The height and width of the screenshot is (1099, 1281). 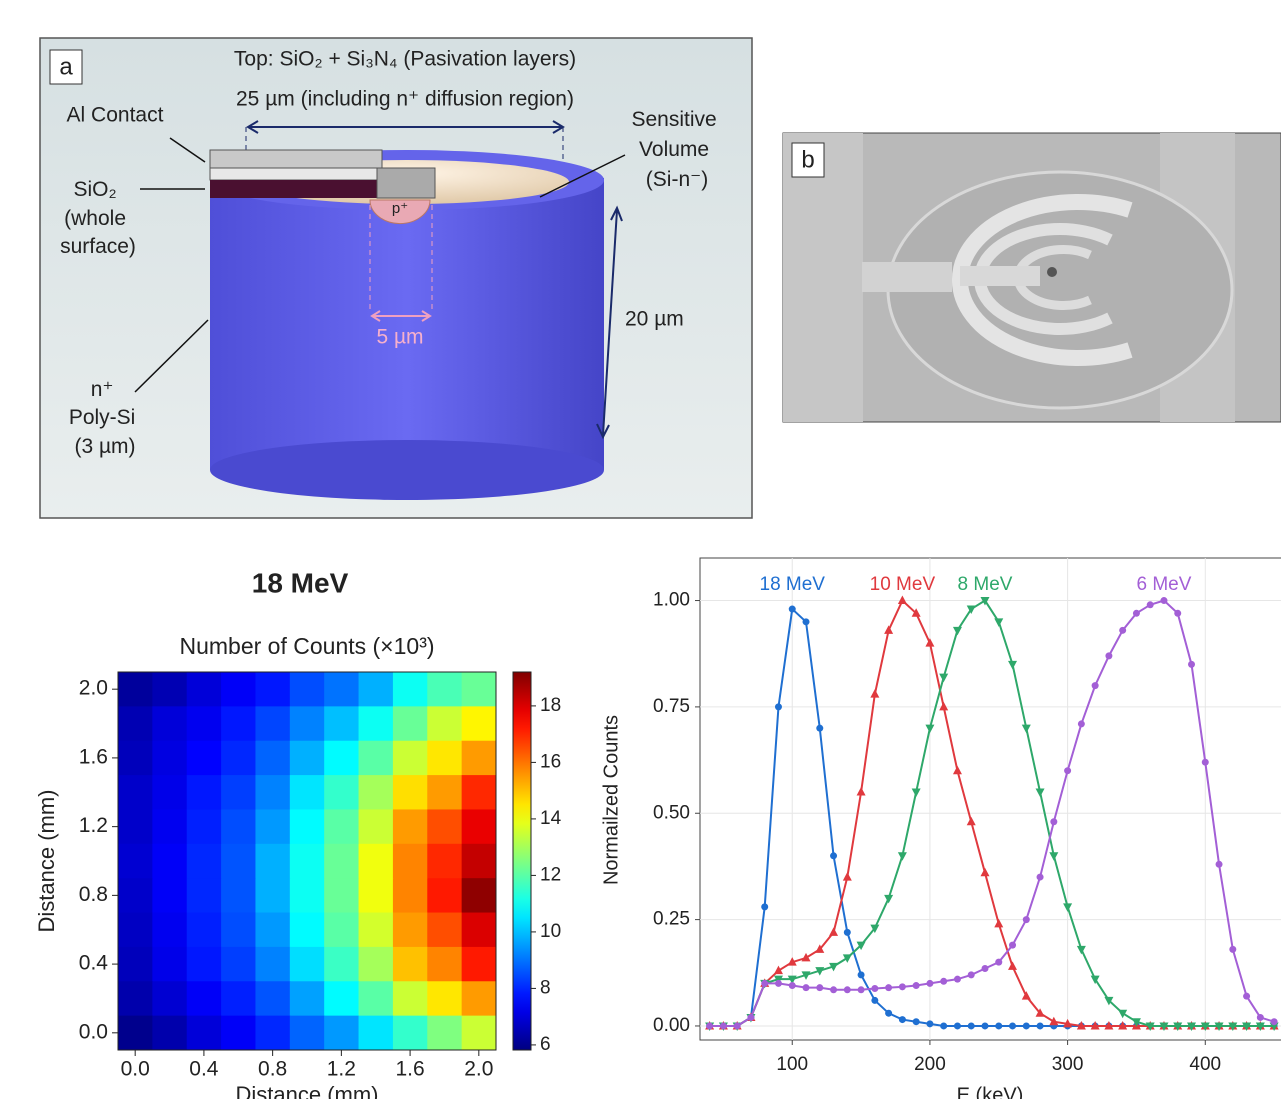 What do you see at coordinates (1031, 277) in the screenshot?
I see `panel-b: b` at bounding box center [1031, 277].